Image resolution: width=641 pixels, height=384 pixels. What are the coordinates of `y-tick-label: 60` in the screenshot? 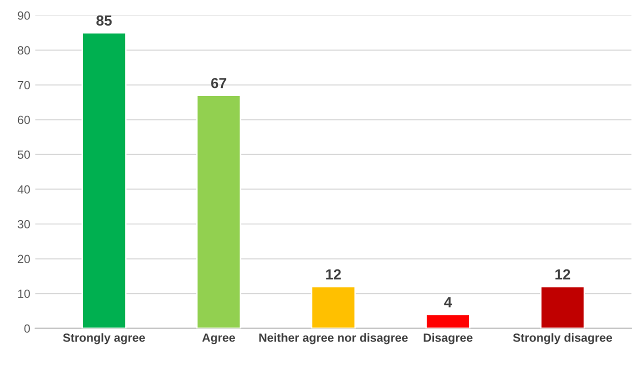 It's located at (24, 120).